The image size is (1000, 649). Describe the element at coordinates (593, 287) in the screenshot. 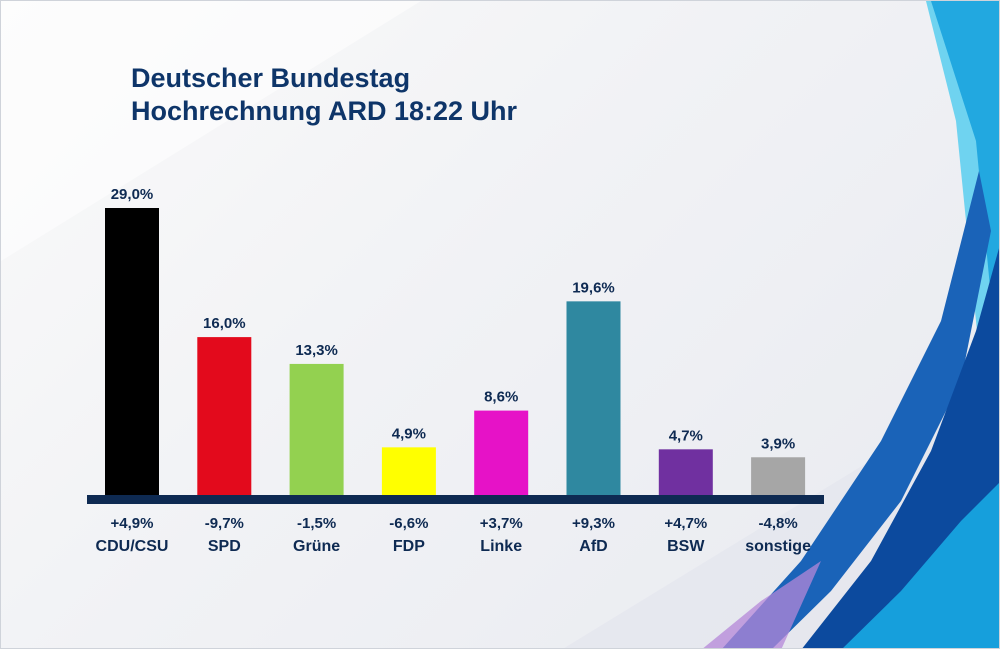

I see `value-label-5: 19,6%` at that location.